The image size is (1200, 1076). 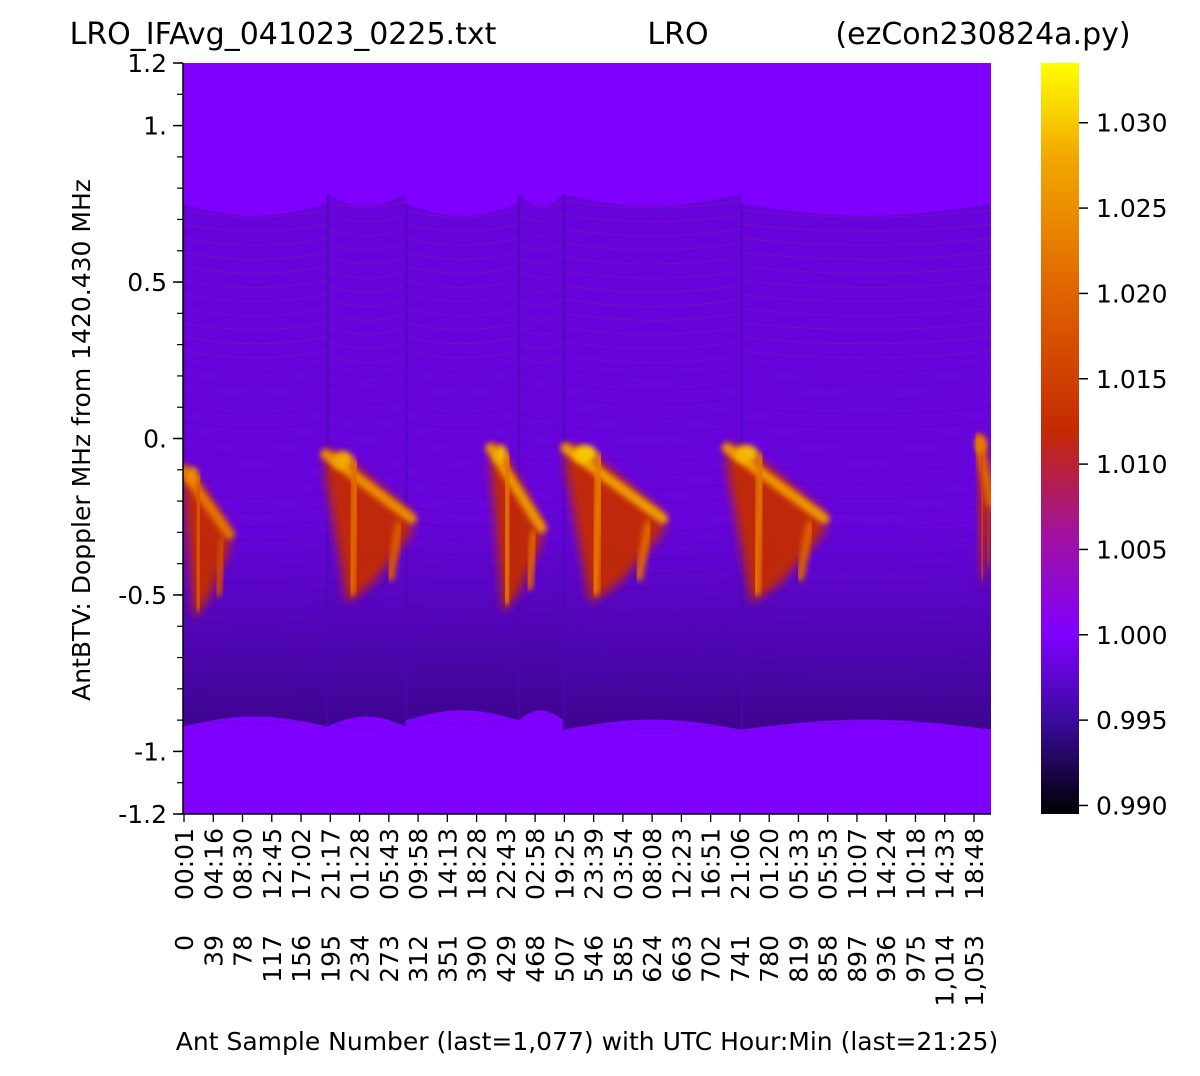 I want to click on chart-title-left: LRO_IFAvg_041023_0225.txt, so click(x=283, y=34).